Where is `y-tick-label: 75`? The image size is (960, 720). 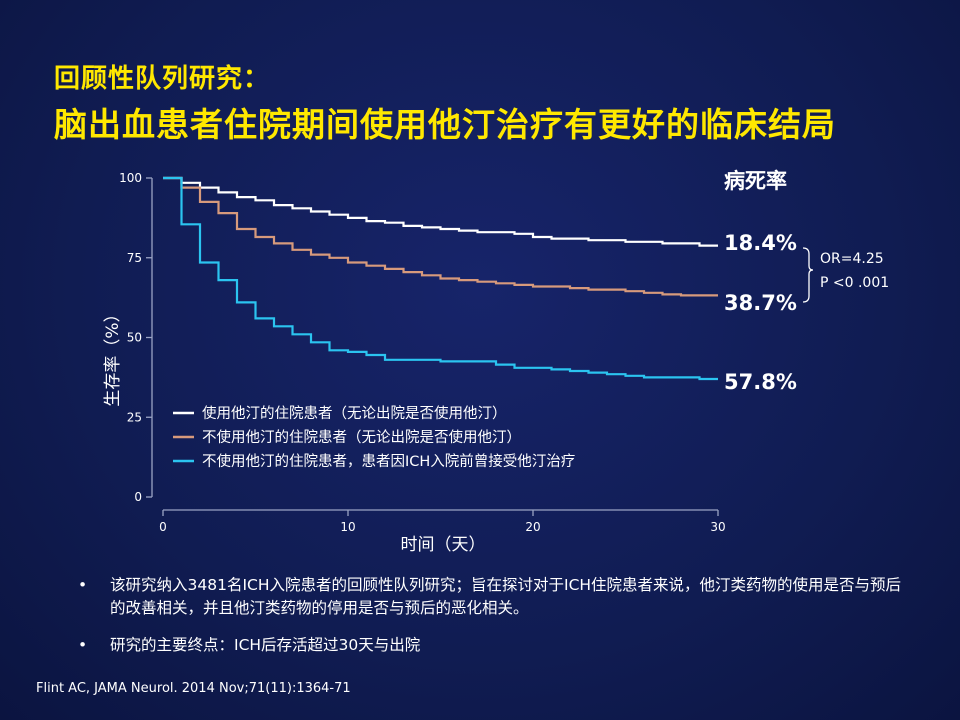
y-tick-label: 75 is located at coordinates (134, 258).